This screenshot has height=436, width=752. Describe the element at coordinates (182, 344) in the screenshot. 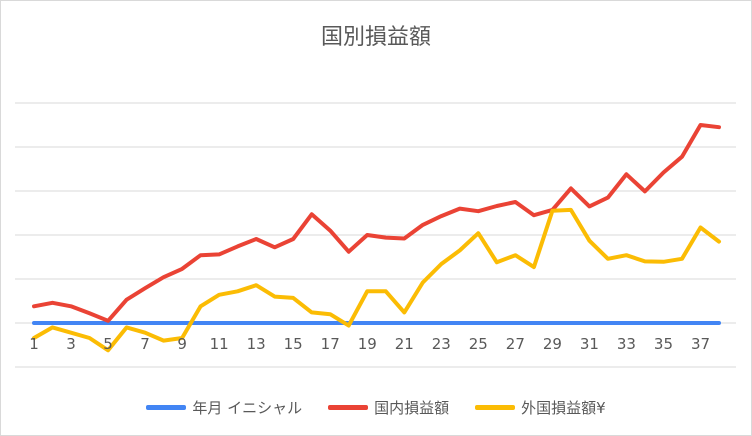

I see `x-tick-label: 9` at that location.